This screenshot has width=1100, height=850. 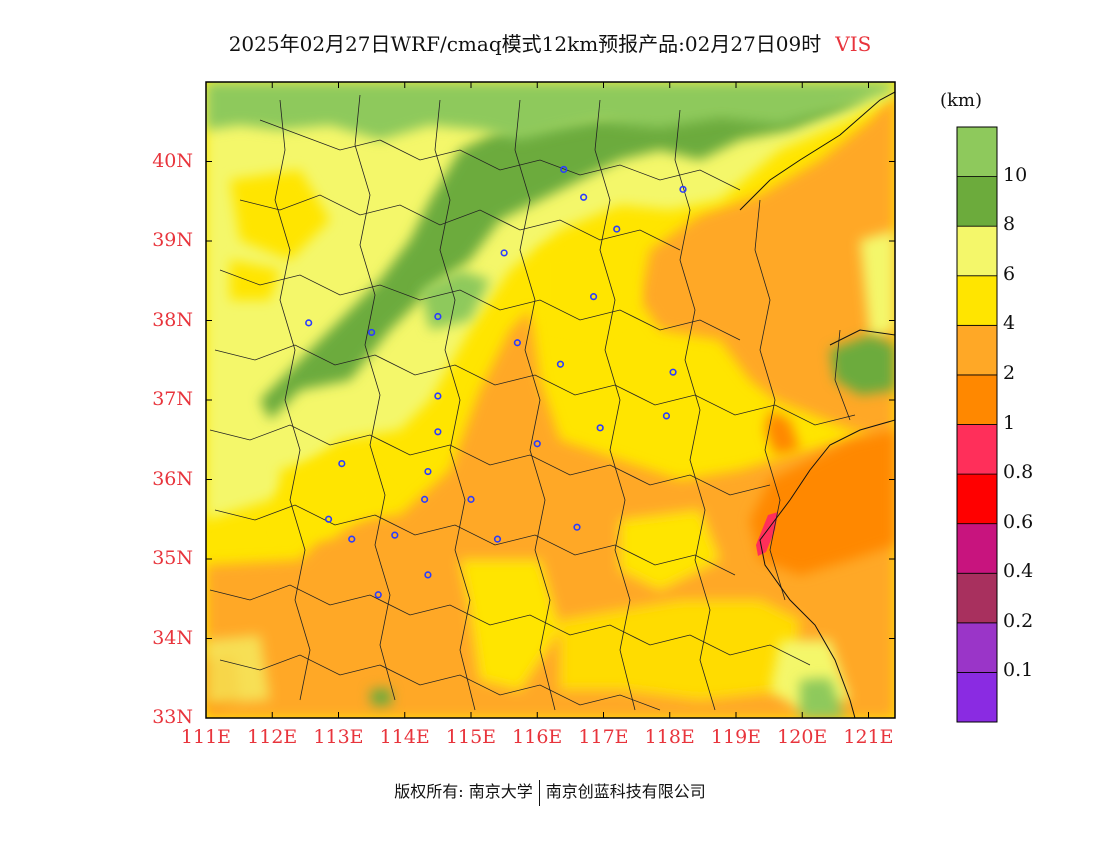 What do you see at coordinates (206, 737) in the screenshot?
I see `lon-label: 111E` at bounding box center [206, 737].